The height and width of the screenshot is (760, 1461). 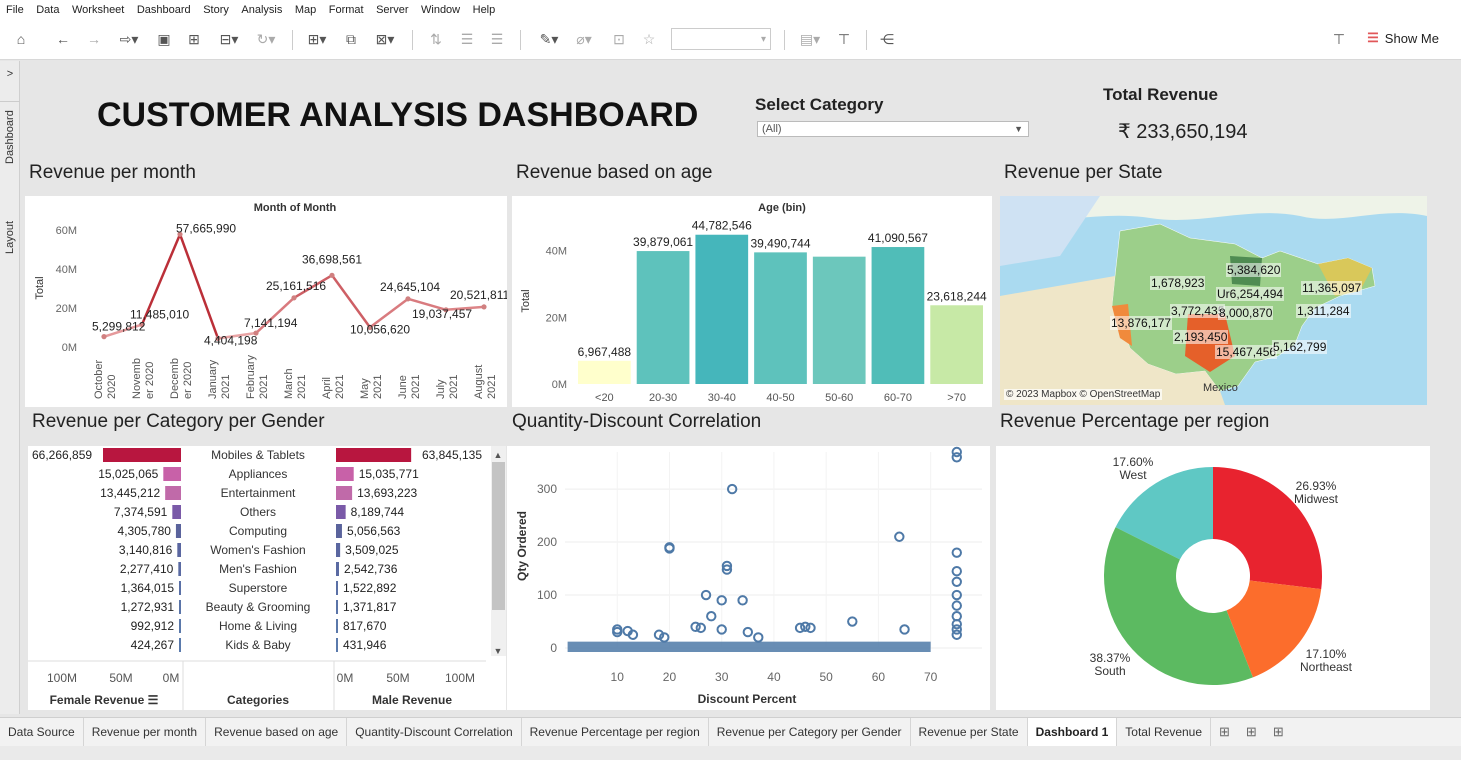 What do you see at coordinates (436, 38) in the screenshot?
I see `swap-icon: ⇅` at bounding box center [436, 38].